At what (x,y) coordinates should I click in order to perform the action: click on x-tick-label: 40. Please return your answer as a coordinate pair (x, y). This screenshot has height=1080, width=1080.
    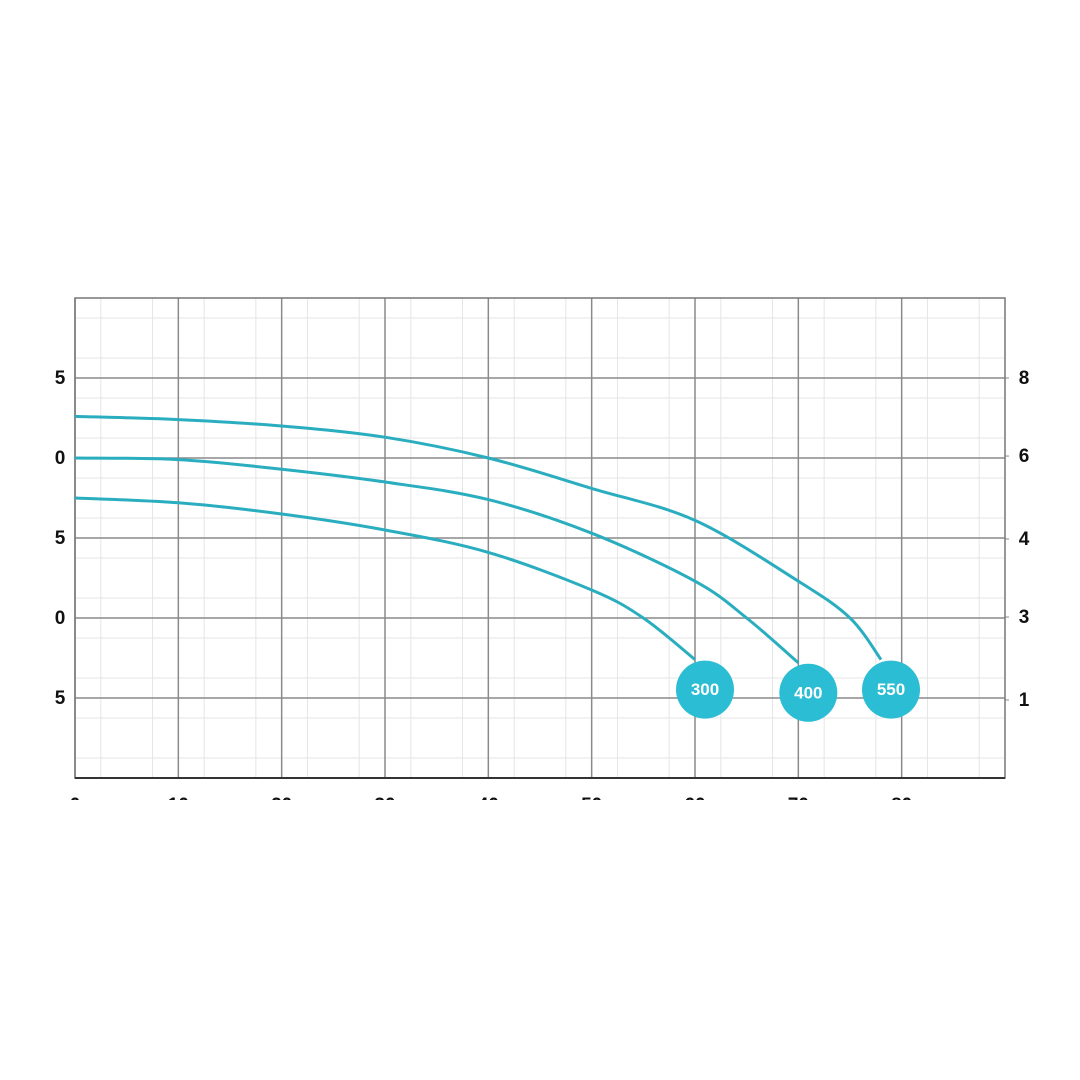
    Looking at the image, I should click on (488, 805).